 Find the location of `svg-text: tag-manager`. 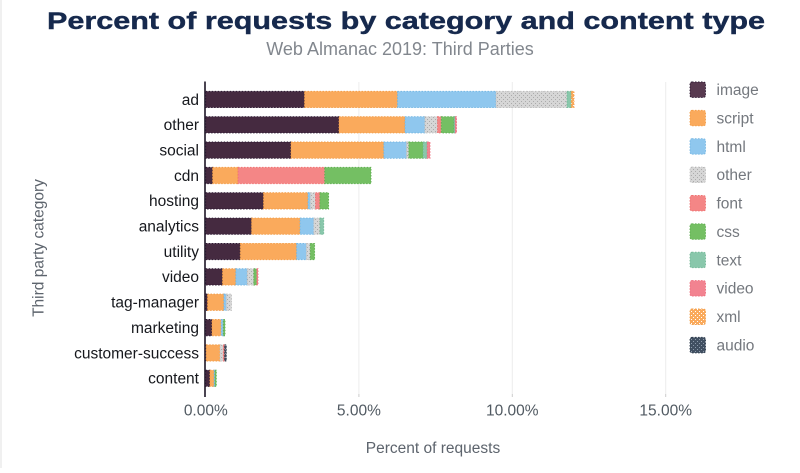

svg-text: tag-manager is located at coordinates (155, 303).